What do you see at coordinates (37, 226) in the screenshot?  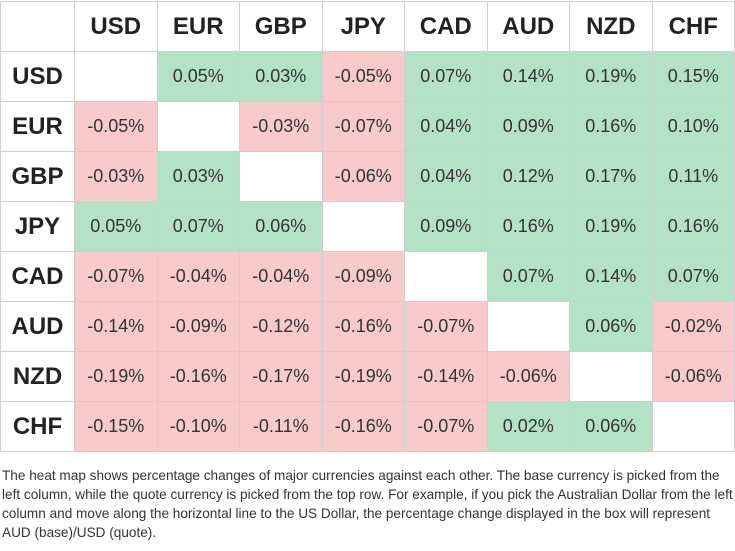 I see `row-header: JPY` at bounding box center [37, 226].